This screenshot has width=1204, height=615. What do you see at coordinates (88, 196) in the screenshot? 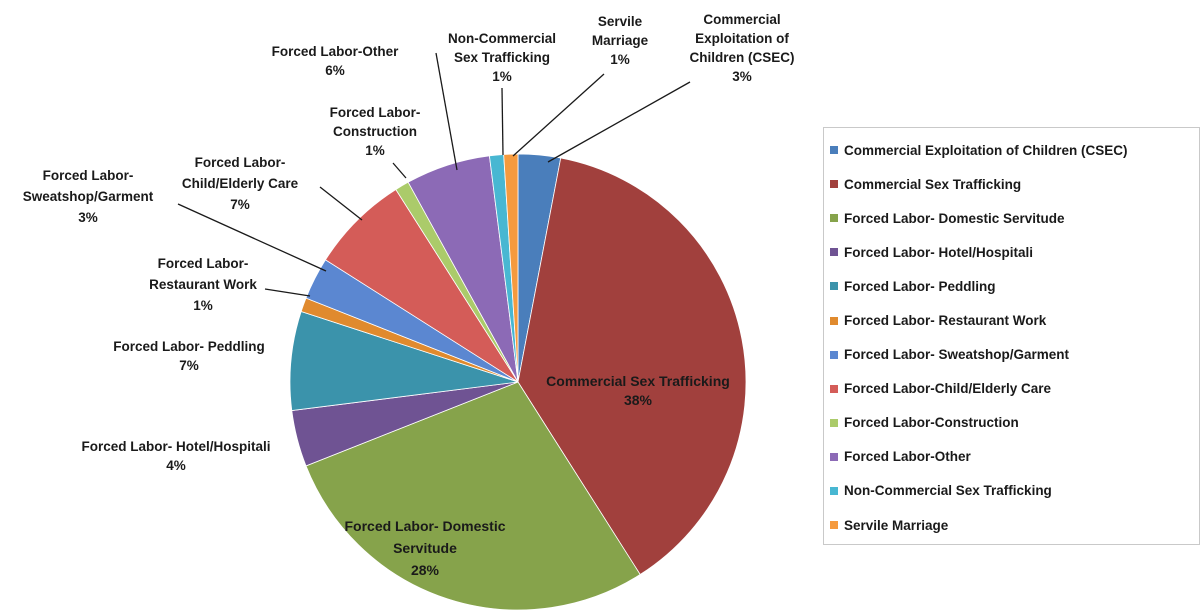
I see `data-label-forced-labor-sweatshop-garment: Forced Labor-Sweatshop/Garment 3%` at bounding box center [88, 196].